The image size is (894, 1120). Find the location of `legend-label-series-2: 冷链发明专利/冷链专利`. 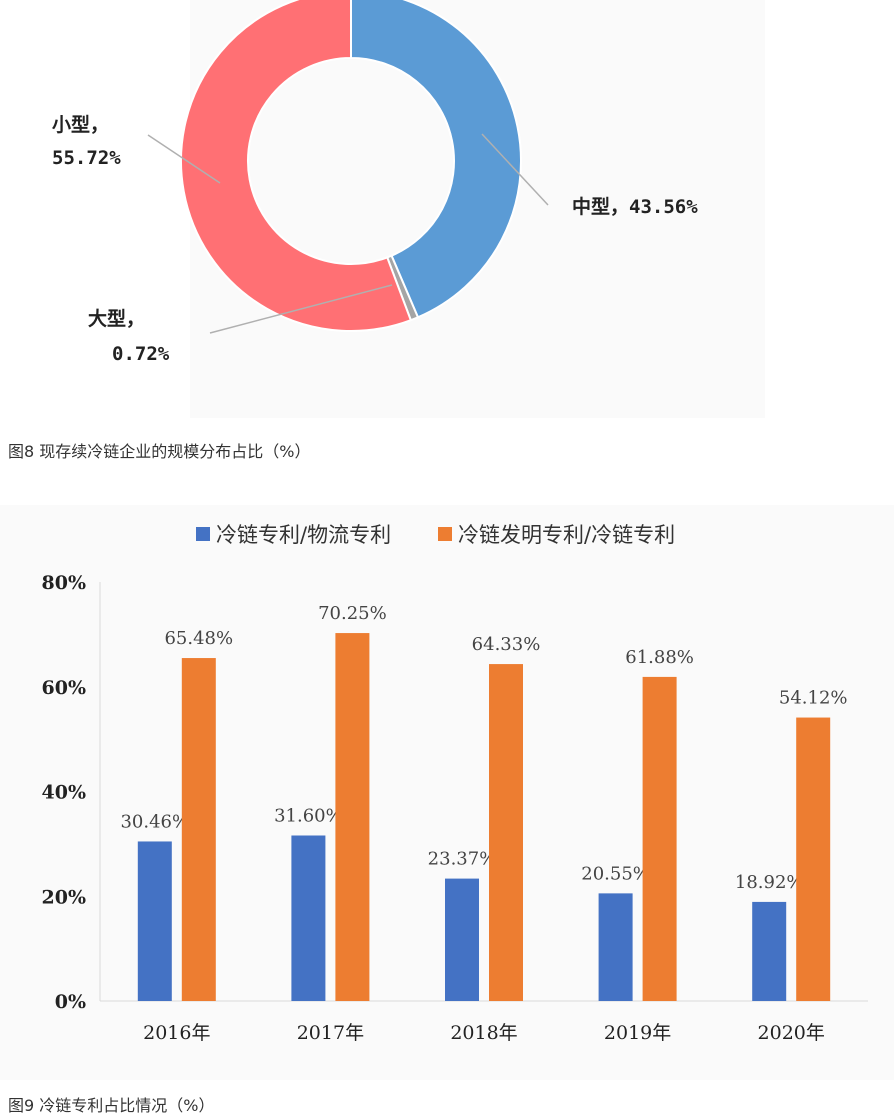

legend-label-series-2: 冷链发明专利/冷链专利 is located at coordinates (566, 535).